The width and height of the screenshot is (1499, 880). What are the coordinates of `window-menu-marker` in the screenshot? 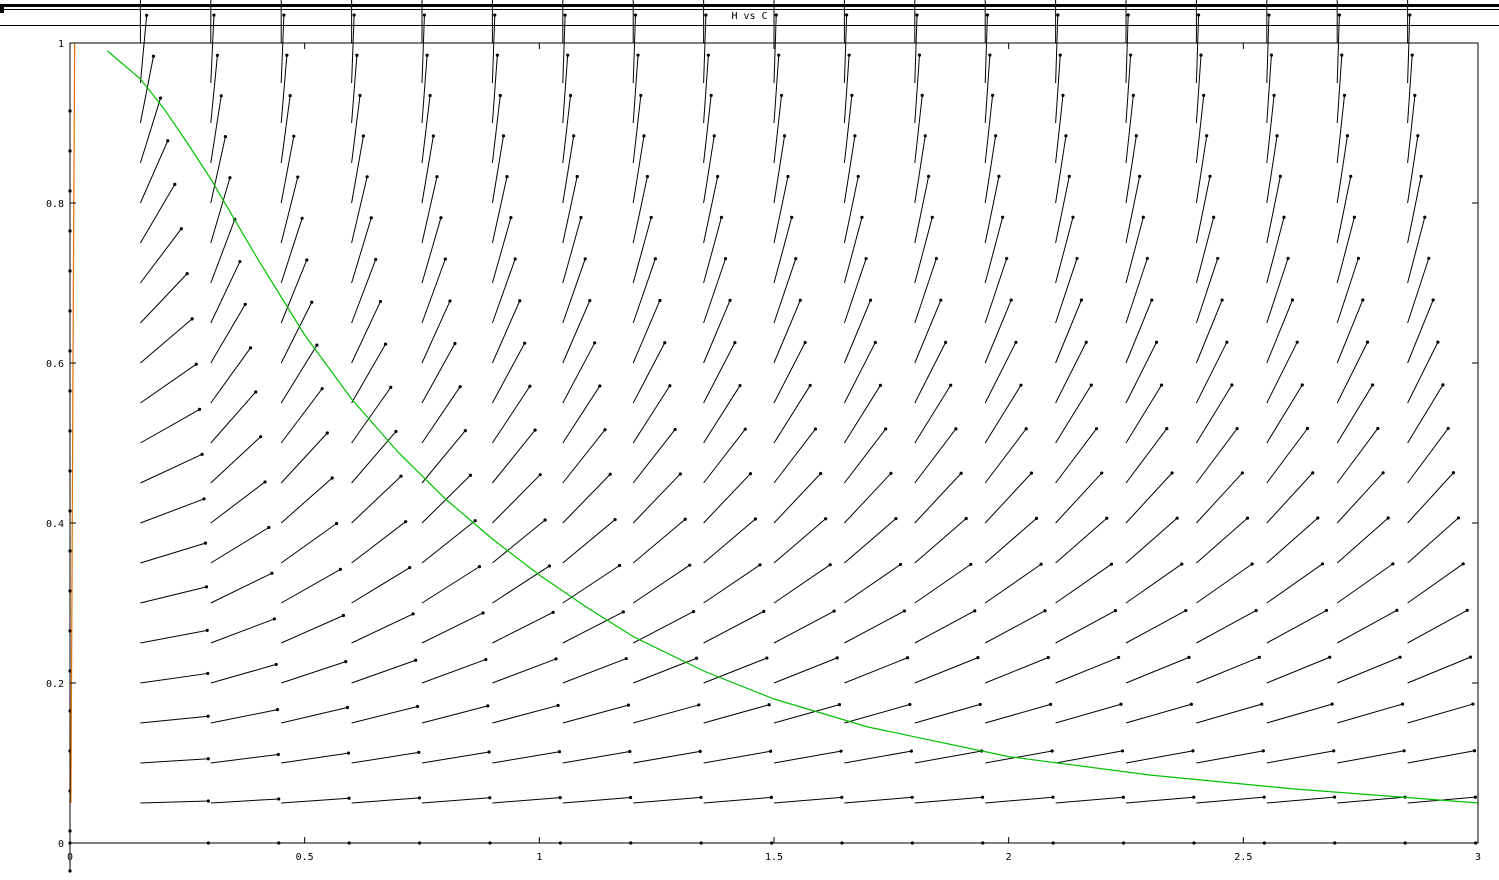 It's located at (2, 10).